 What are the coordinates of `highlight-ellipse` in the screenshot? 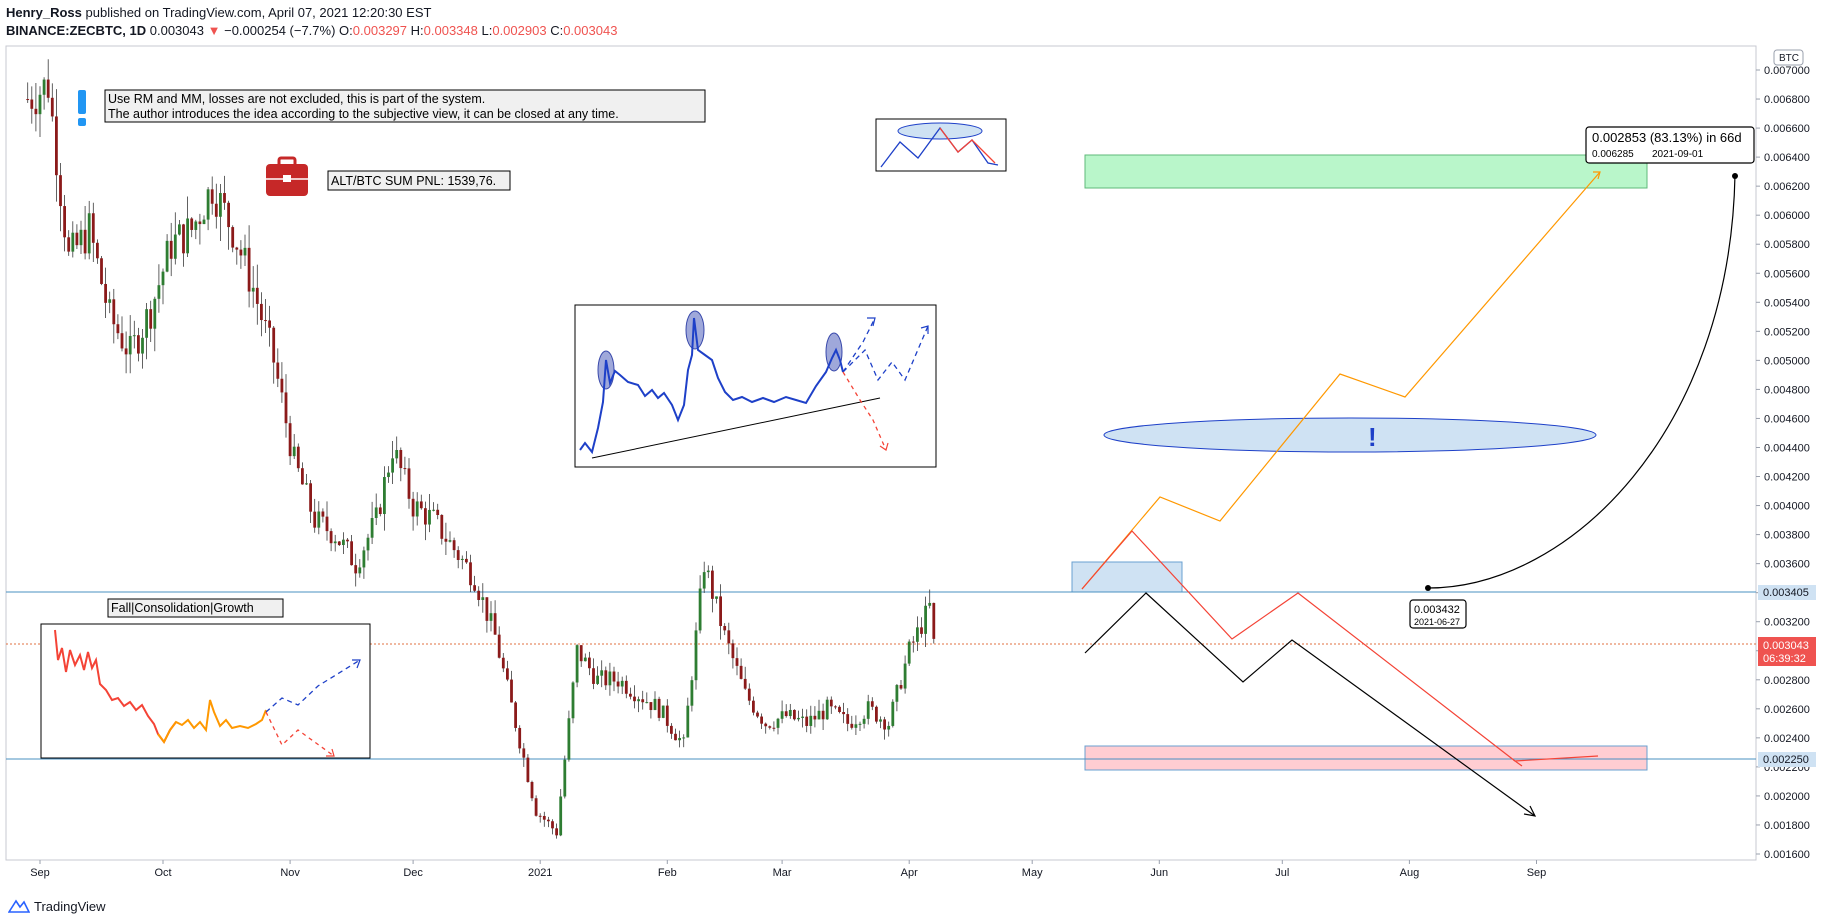 It's located at (1350, 435).